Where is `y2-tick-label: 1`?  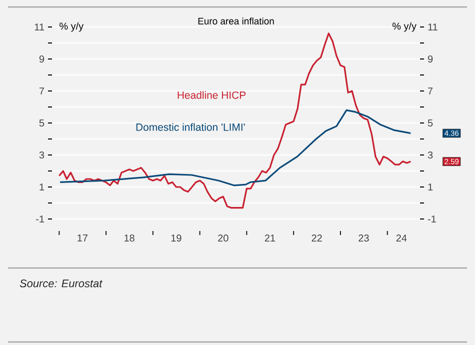
y2-tick-label: 1 is located at coordinates (430, 187).